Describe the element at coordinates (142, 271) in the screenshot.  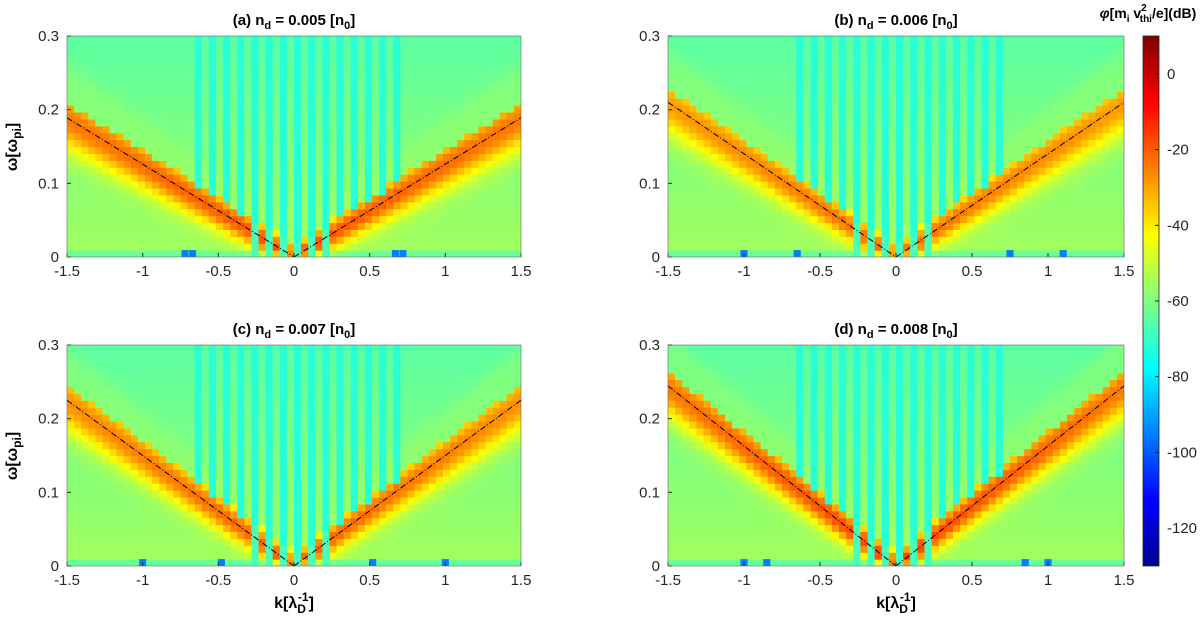
I see `x-tick-label: -1` at that location.